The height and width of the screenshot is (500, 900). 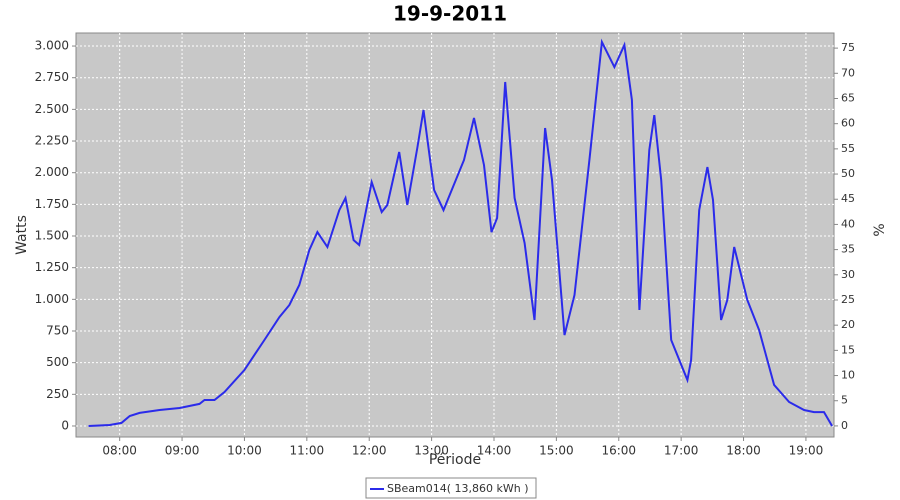 I want to click on y-tick-label: 0, so click(x=65, y=425).